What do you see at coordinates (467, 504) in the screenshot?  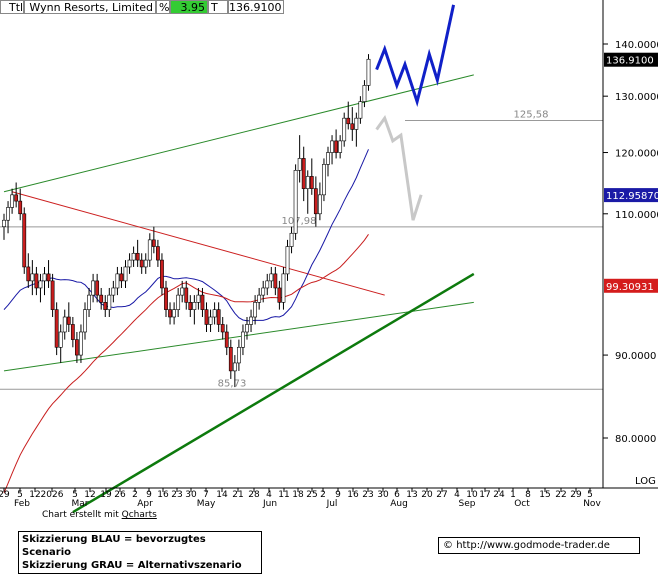 I see `x-month-label: Sep` at bounding box center [467, 504].